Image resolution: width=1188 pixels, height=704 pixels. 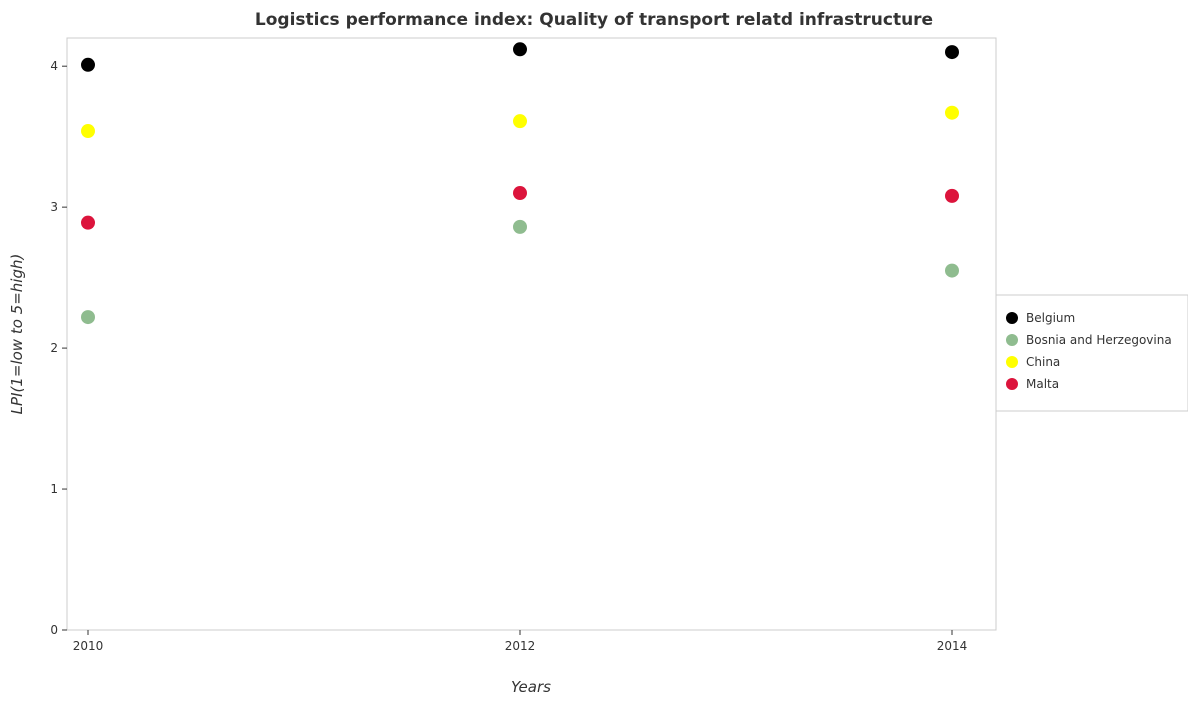 What do you see at coordinates (520, 646) in the screenshot?
I see `x-tick-label: 2012` at bounding box center [520, 646].